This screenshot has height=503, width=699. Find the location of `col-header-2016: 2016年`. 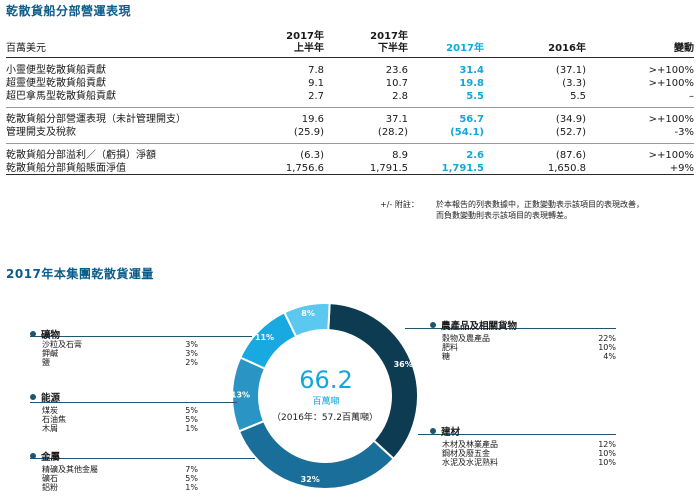

col-header-2016: 2016年 is located at coordinates (567, 48).